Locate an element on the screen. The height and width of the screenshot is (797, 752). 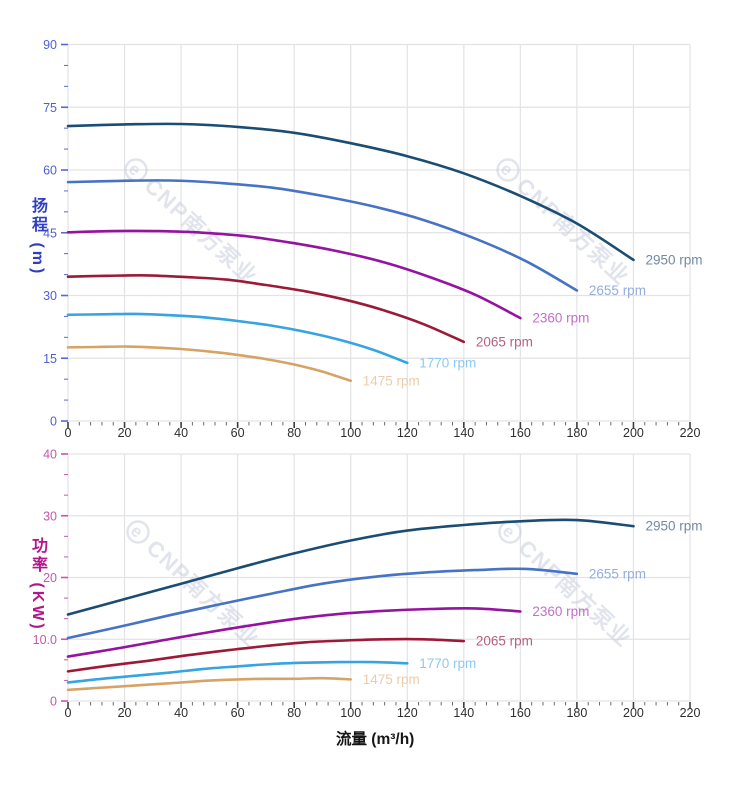
curve-label-head-1770-rpm: 1770 rpm is located at coordinates (447, 362).